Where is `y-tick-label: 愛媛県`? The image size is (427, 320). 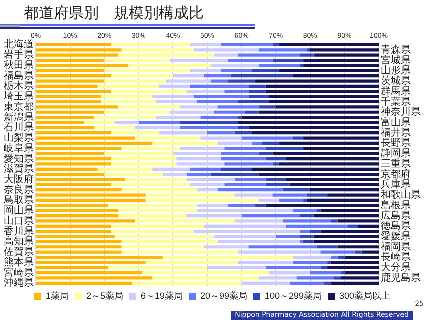 y-tick-label: 愛媛県 is located at coordinates (396, 236).